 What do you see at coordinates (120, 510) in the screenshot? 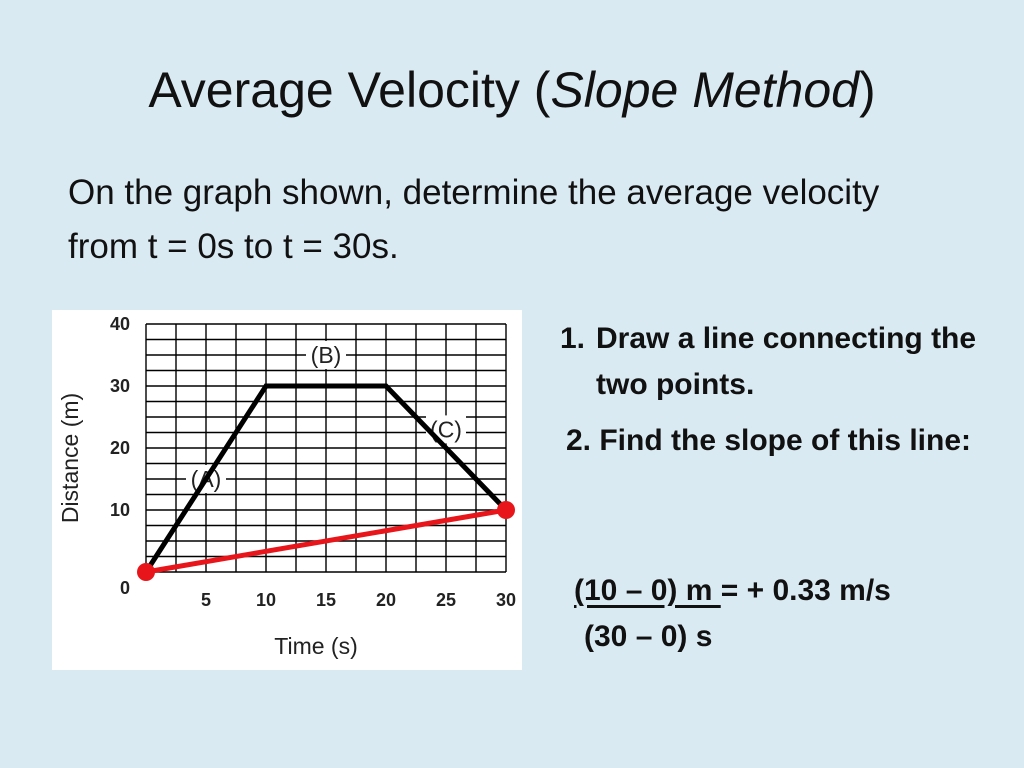
I see `y-tick-label: 10` at bounding box center [120, 510].